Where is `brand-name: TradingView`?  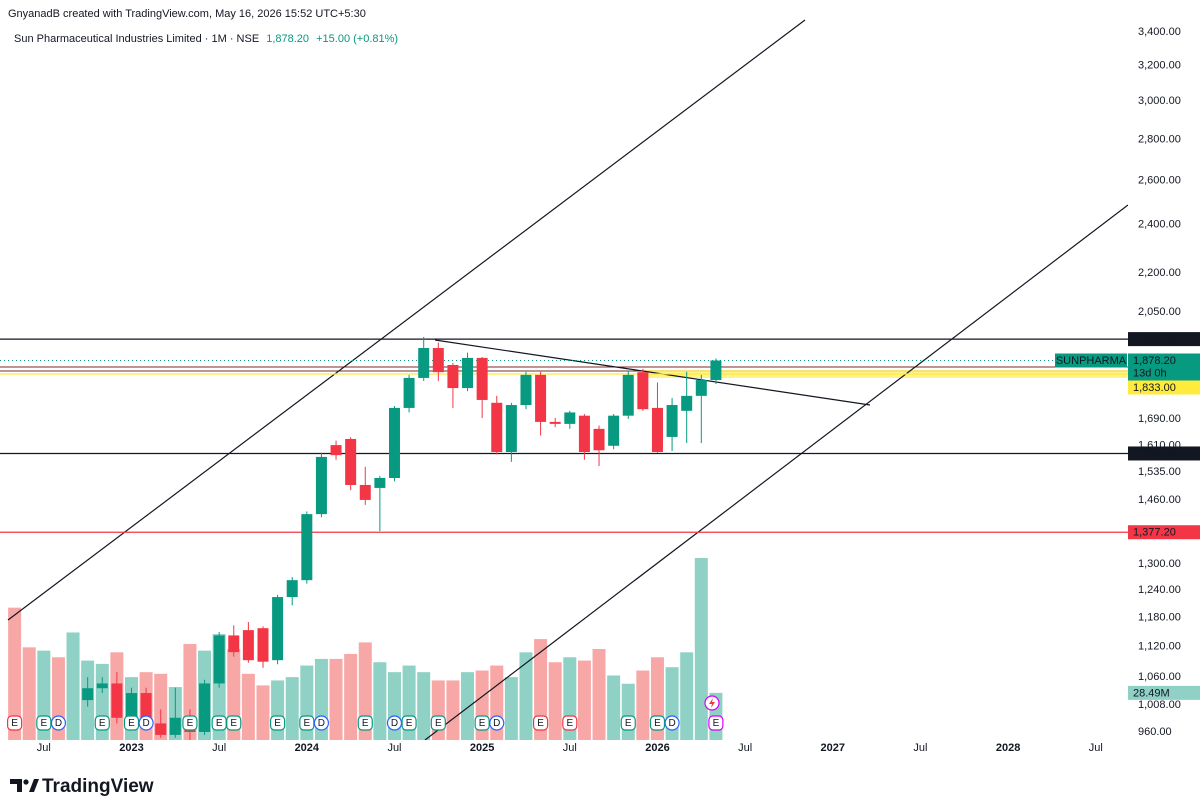
brand-name: TradingView is located at coordinates (98, 786).